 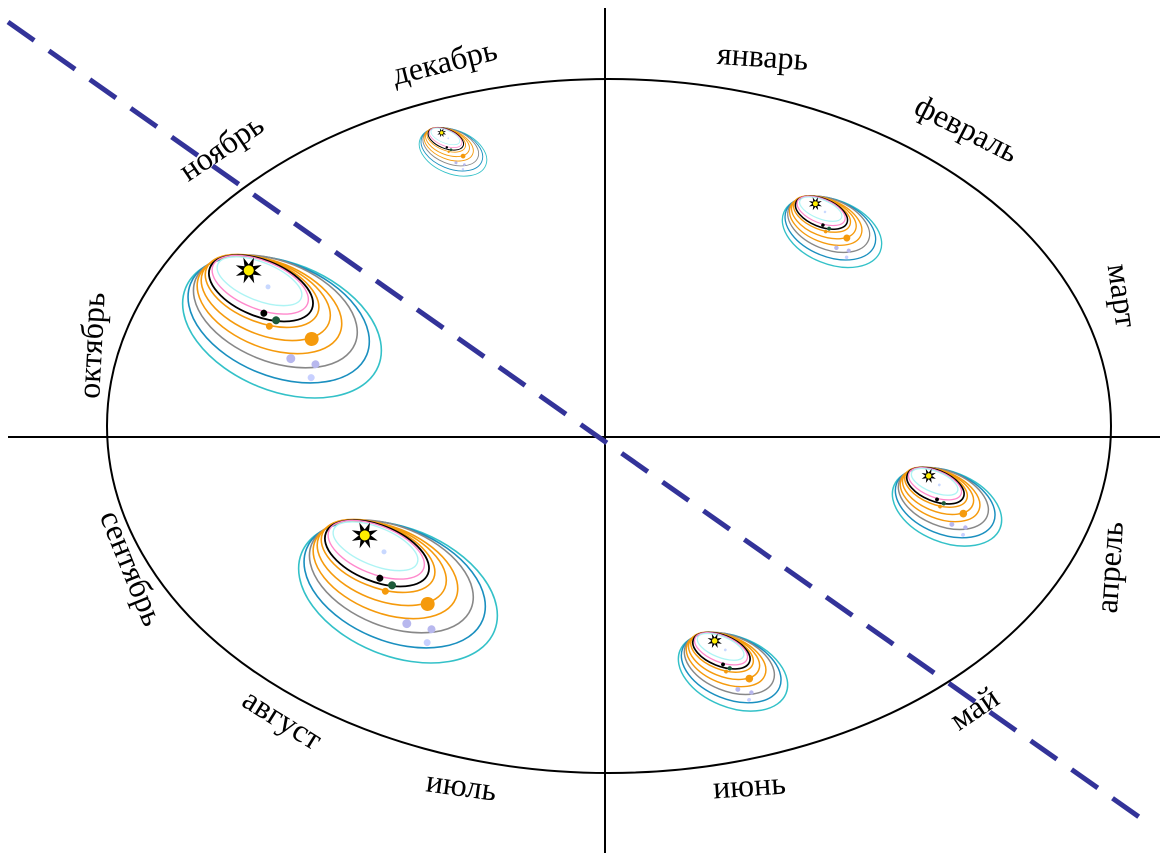 I want to click on month-label-june: июнь, so click(x=749, y=785).